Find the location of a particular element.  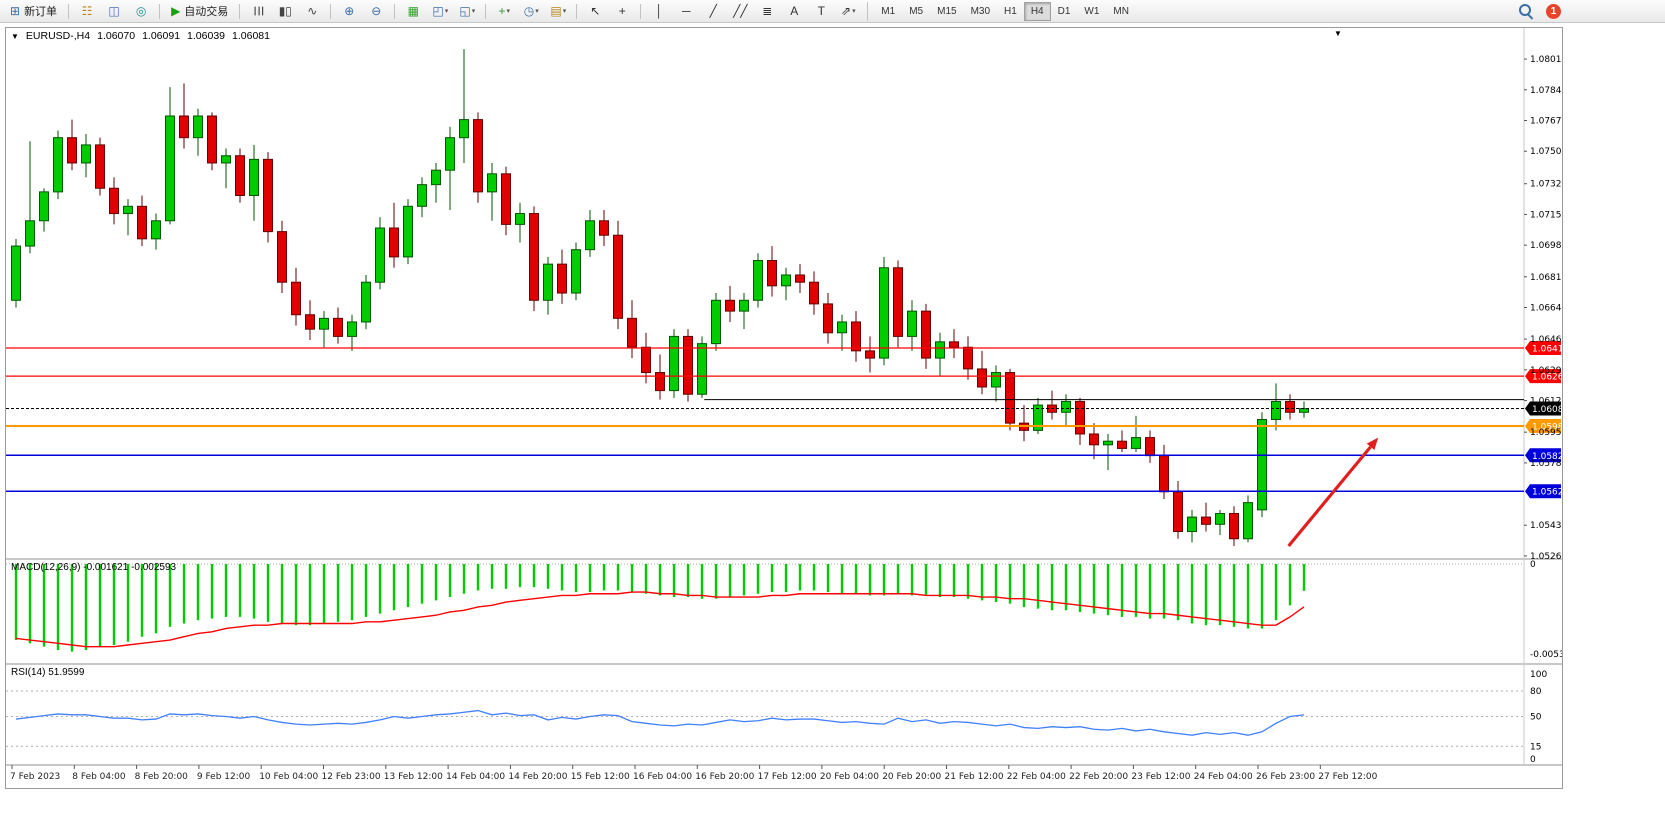

channel-icon-glyph: ╱╱ is located at coordinates (740, 11).